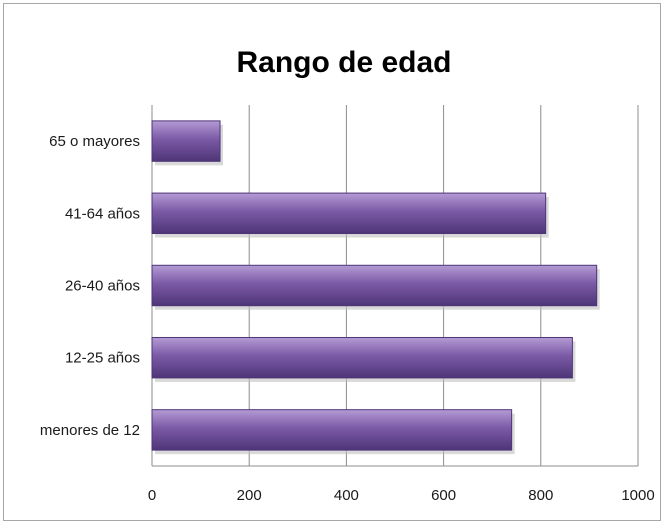 Image resolution: width=666 pixels, height=526 pixels. I want to click on x-tick-label: 400, so click(346, 495).